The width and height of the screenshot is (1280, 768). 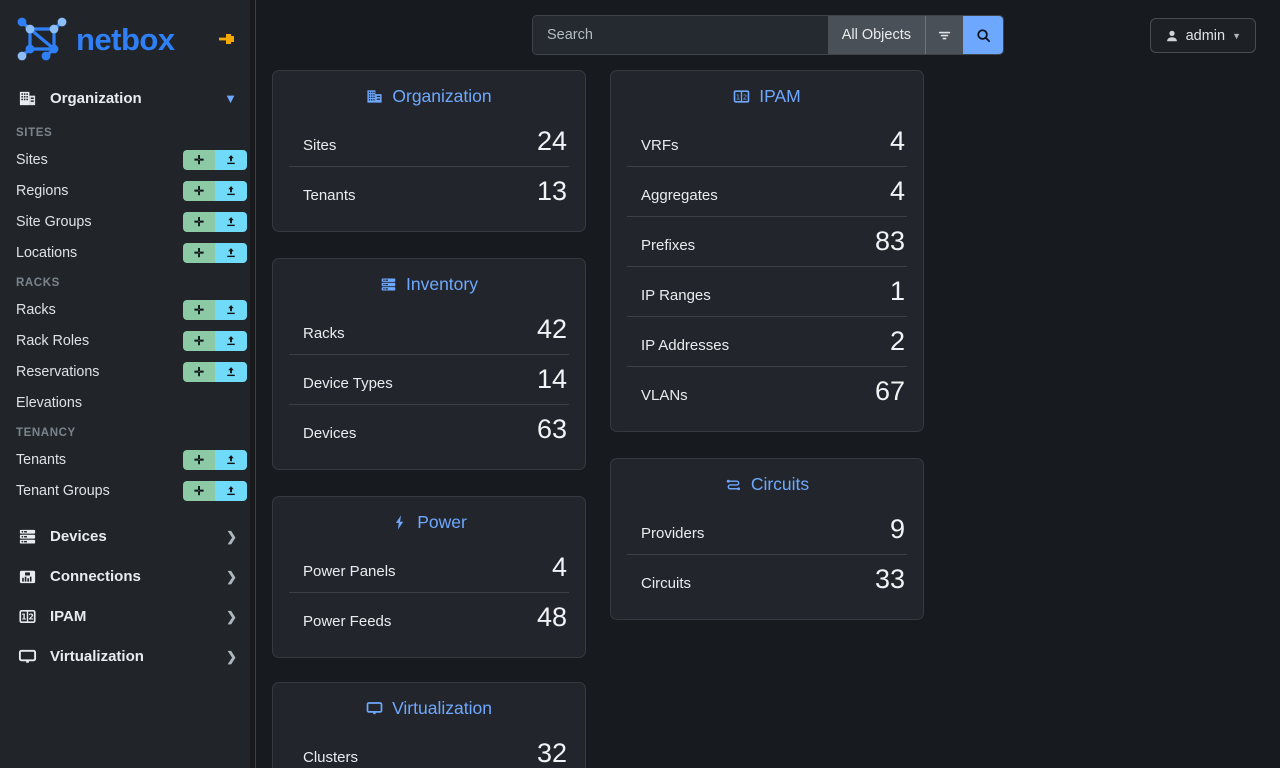 I want to click on sidebar-group-virtualization: Virtualization ❯, so click(x=127, y=656).